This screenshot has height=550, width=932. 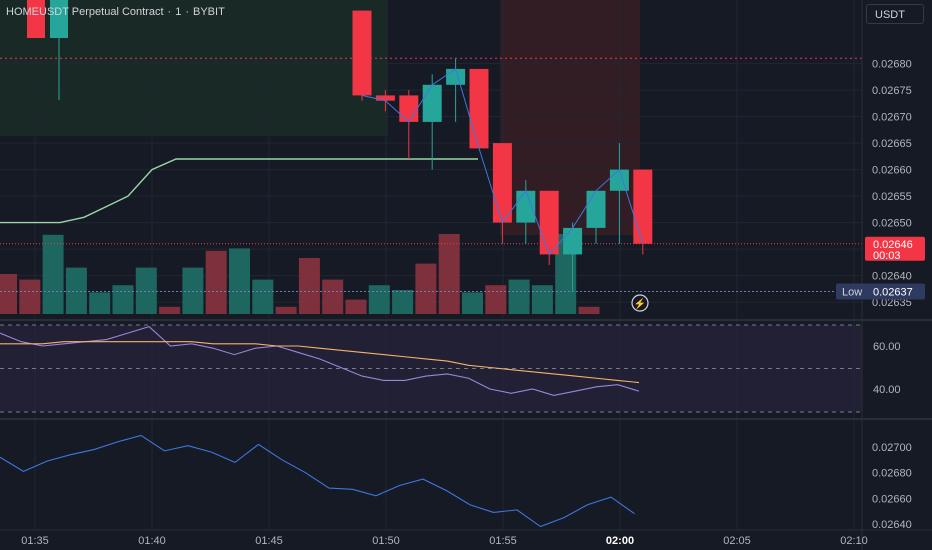 What do you see at coordinates (178, 12) in the screenshot?
I see `interval: 1` at bounding box center [178, 12].